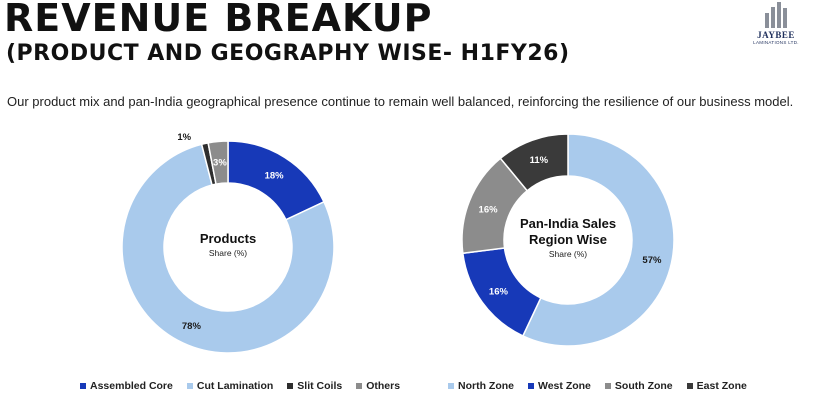 This screenshot has height=407, width=813. I want to click on data-label-north-zone: 57%, so click(652, 260).